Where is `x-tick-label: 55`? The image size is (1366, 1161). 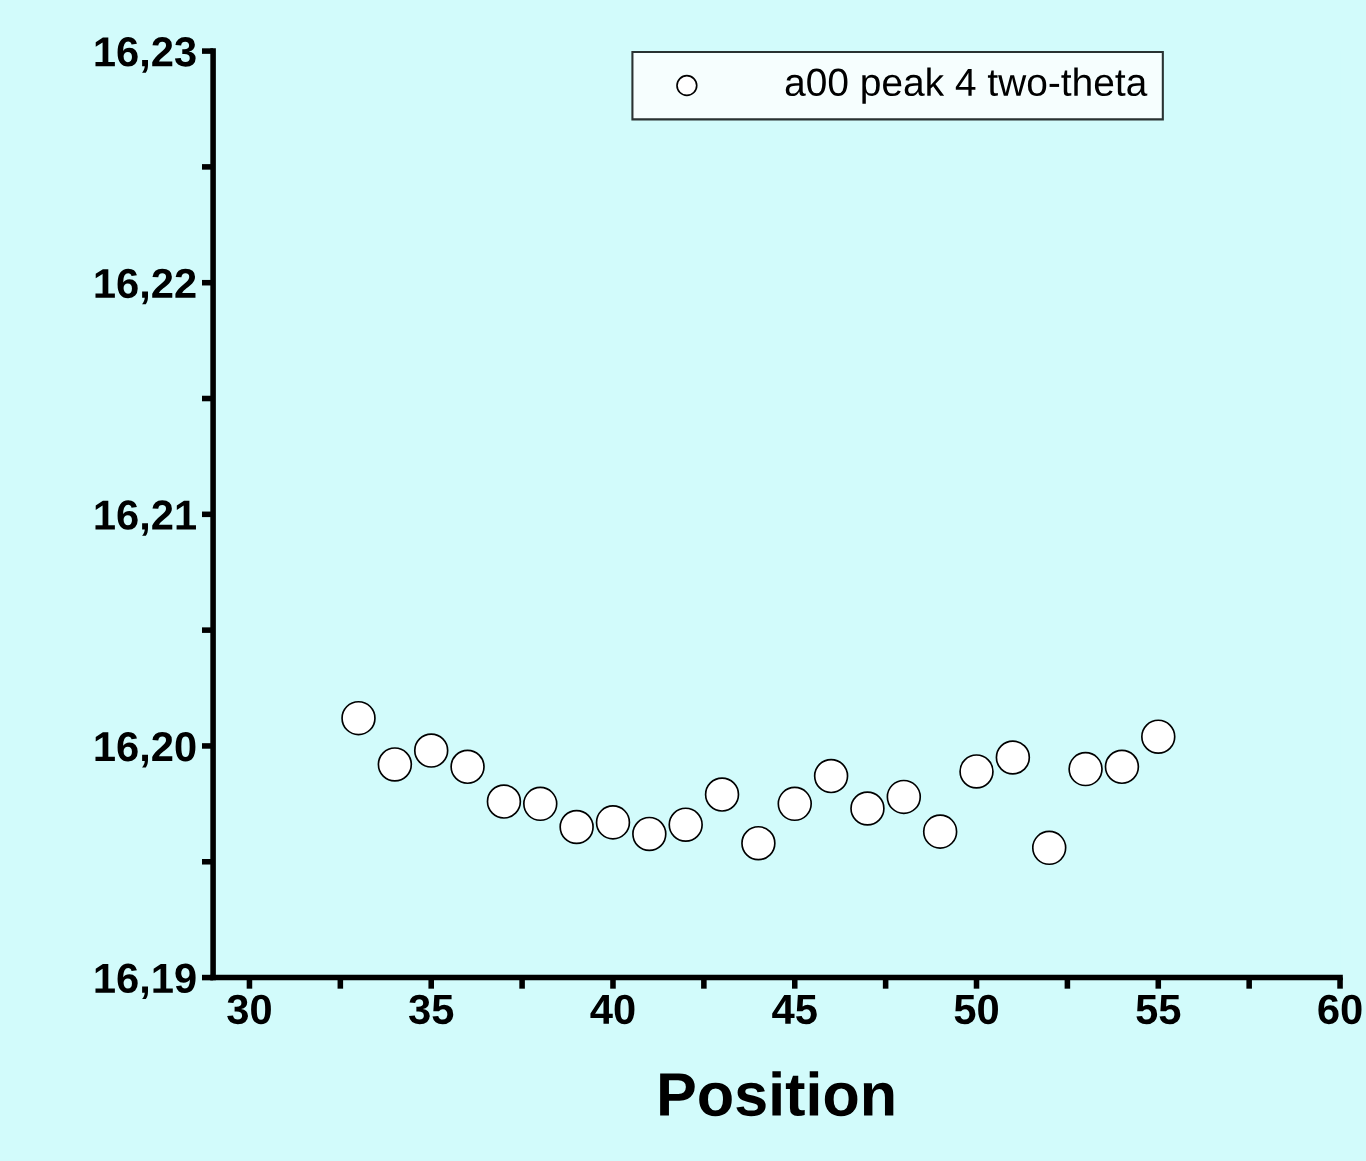 x-tick-label: 55 is located at coordinates (1158, 1010).